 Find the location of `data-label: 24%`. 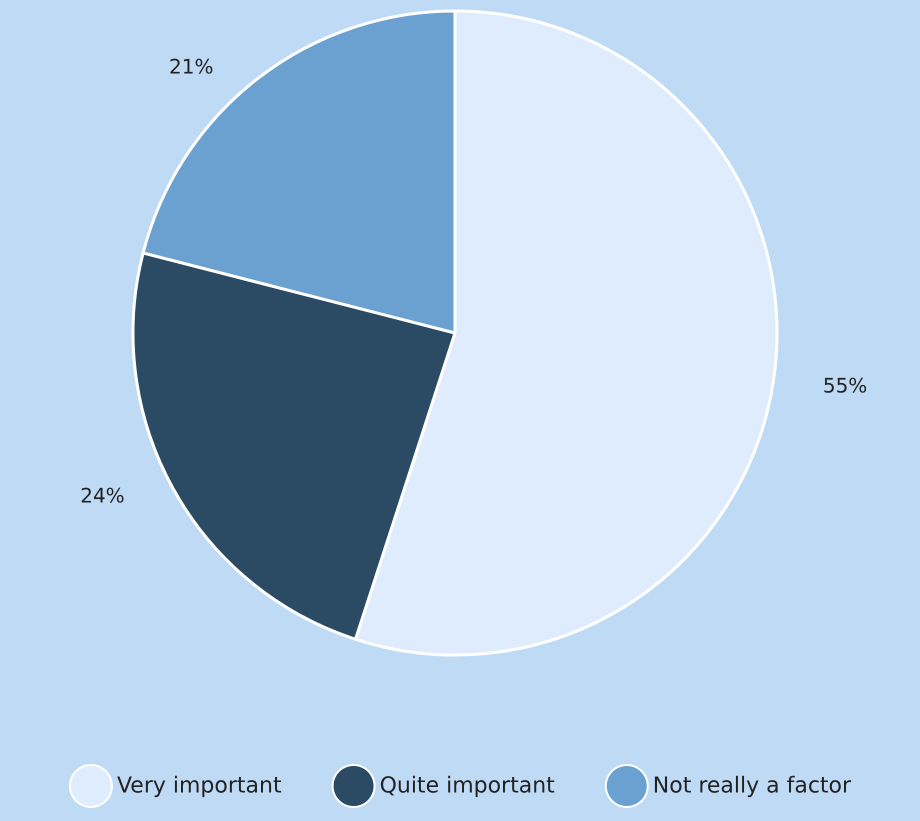

data-label: 24% is located at coordinates (102, 495).